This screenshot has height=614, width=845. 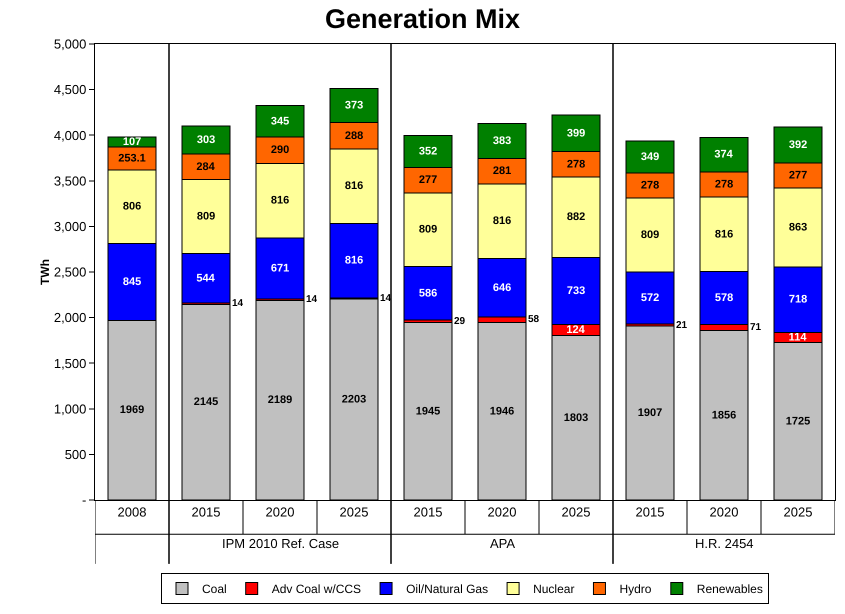 I want to click on y-axis-title: TWh, so click(x=45, y=272).